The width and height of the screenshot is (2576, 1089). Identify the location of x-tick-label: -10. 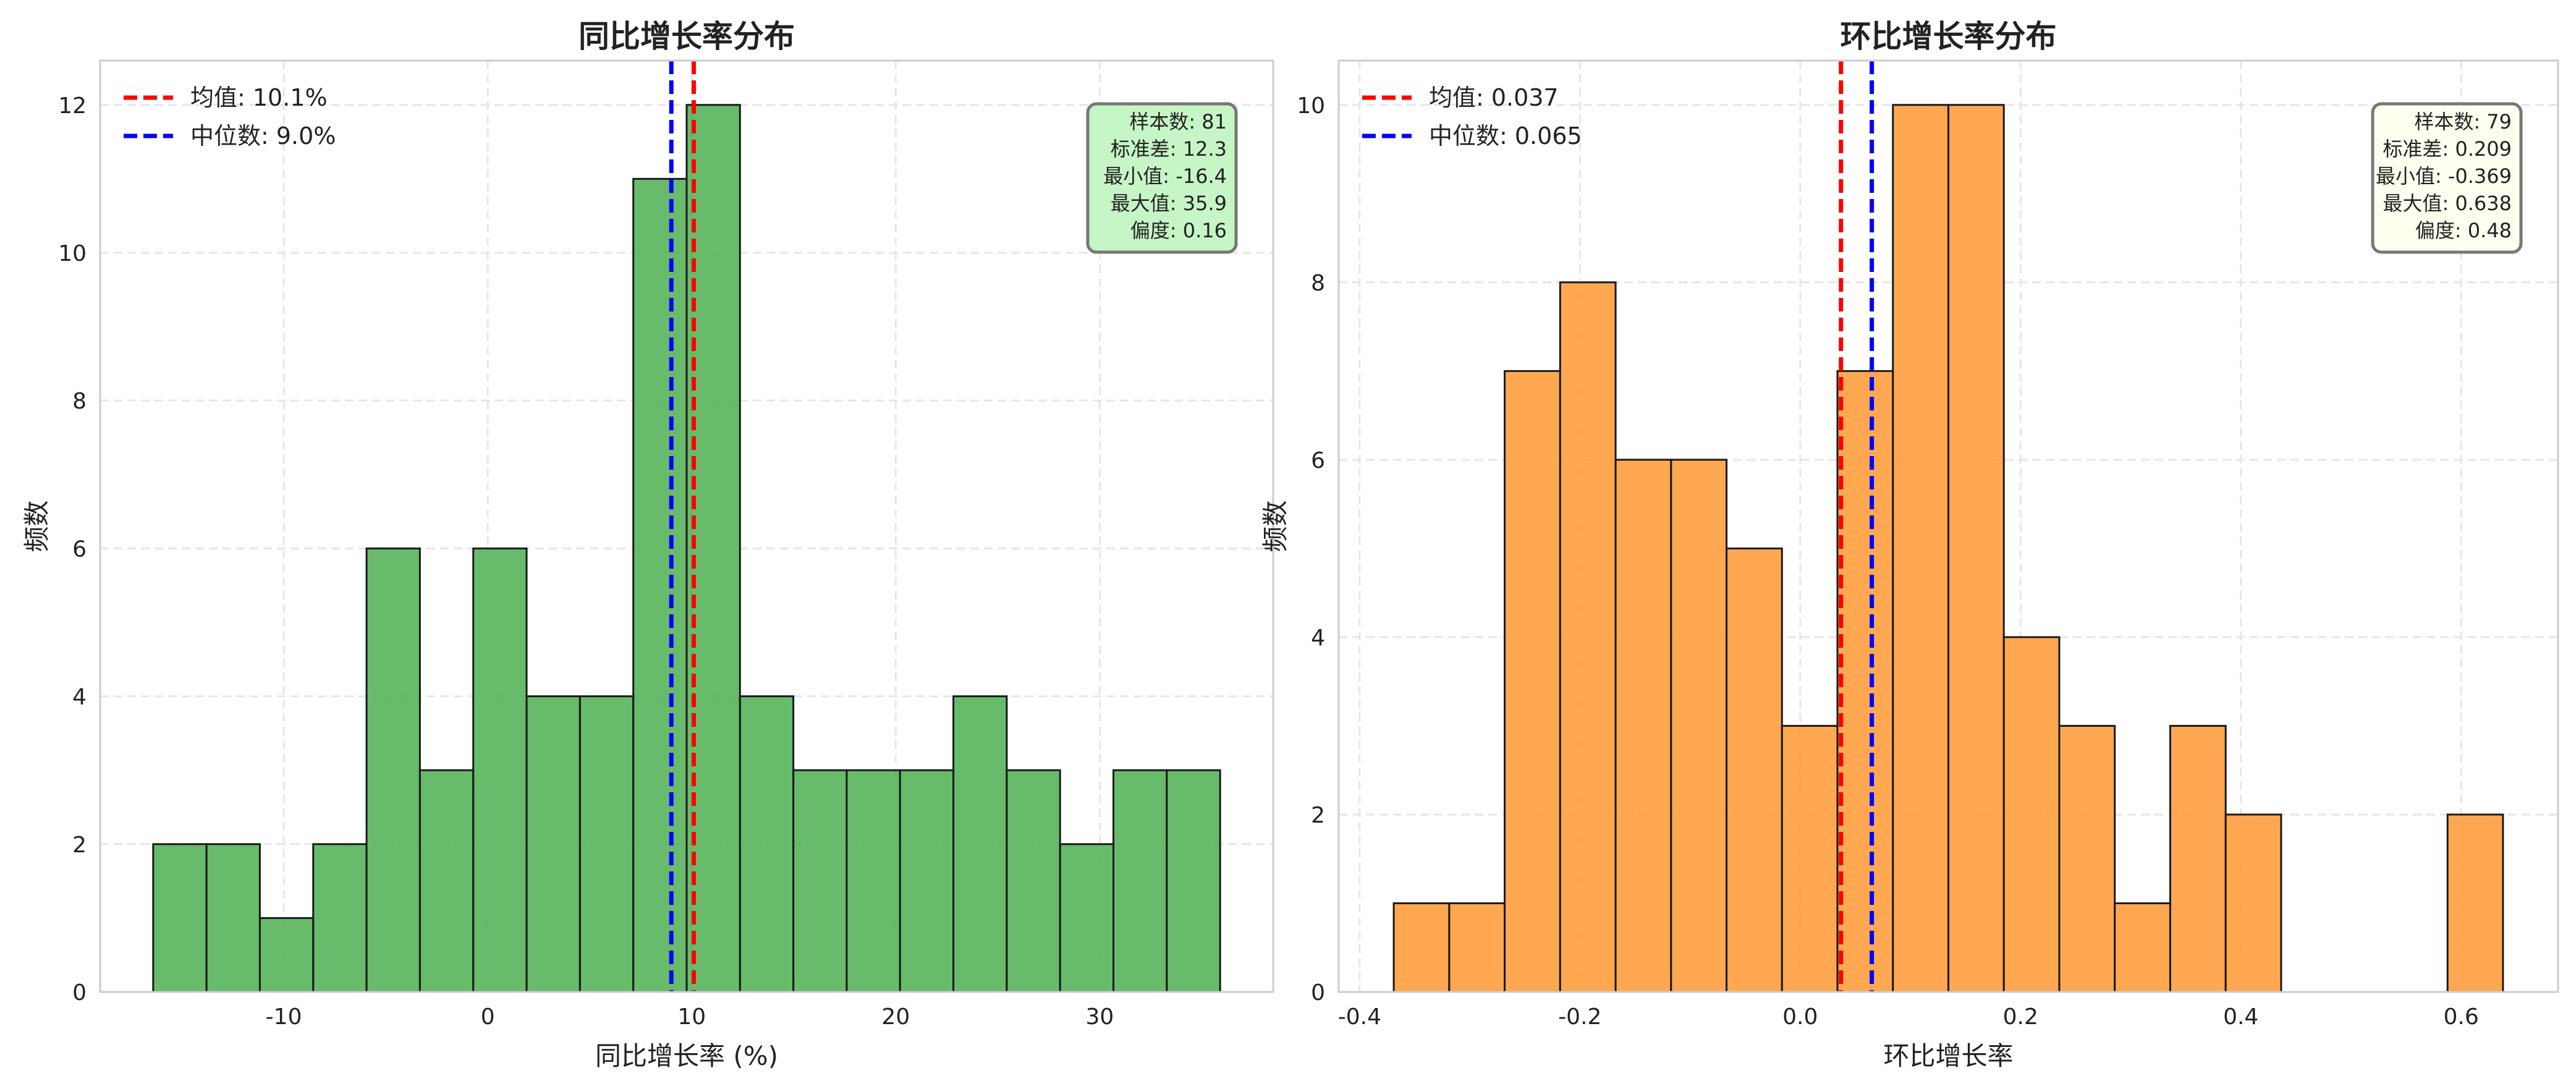
(284, 1017).